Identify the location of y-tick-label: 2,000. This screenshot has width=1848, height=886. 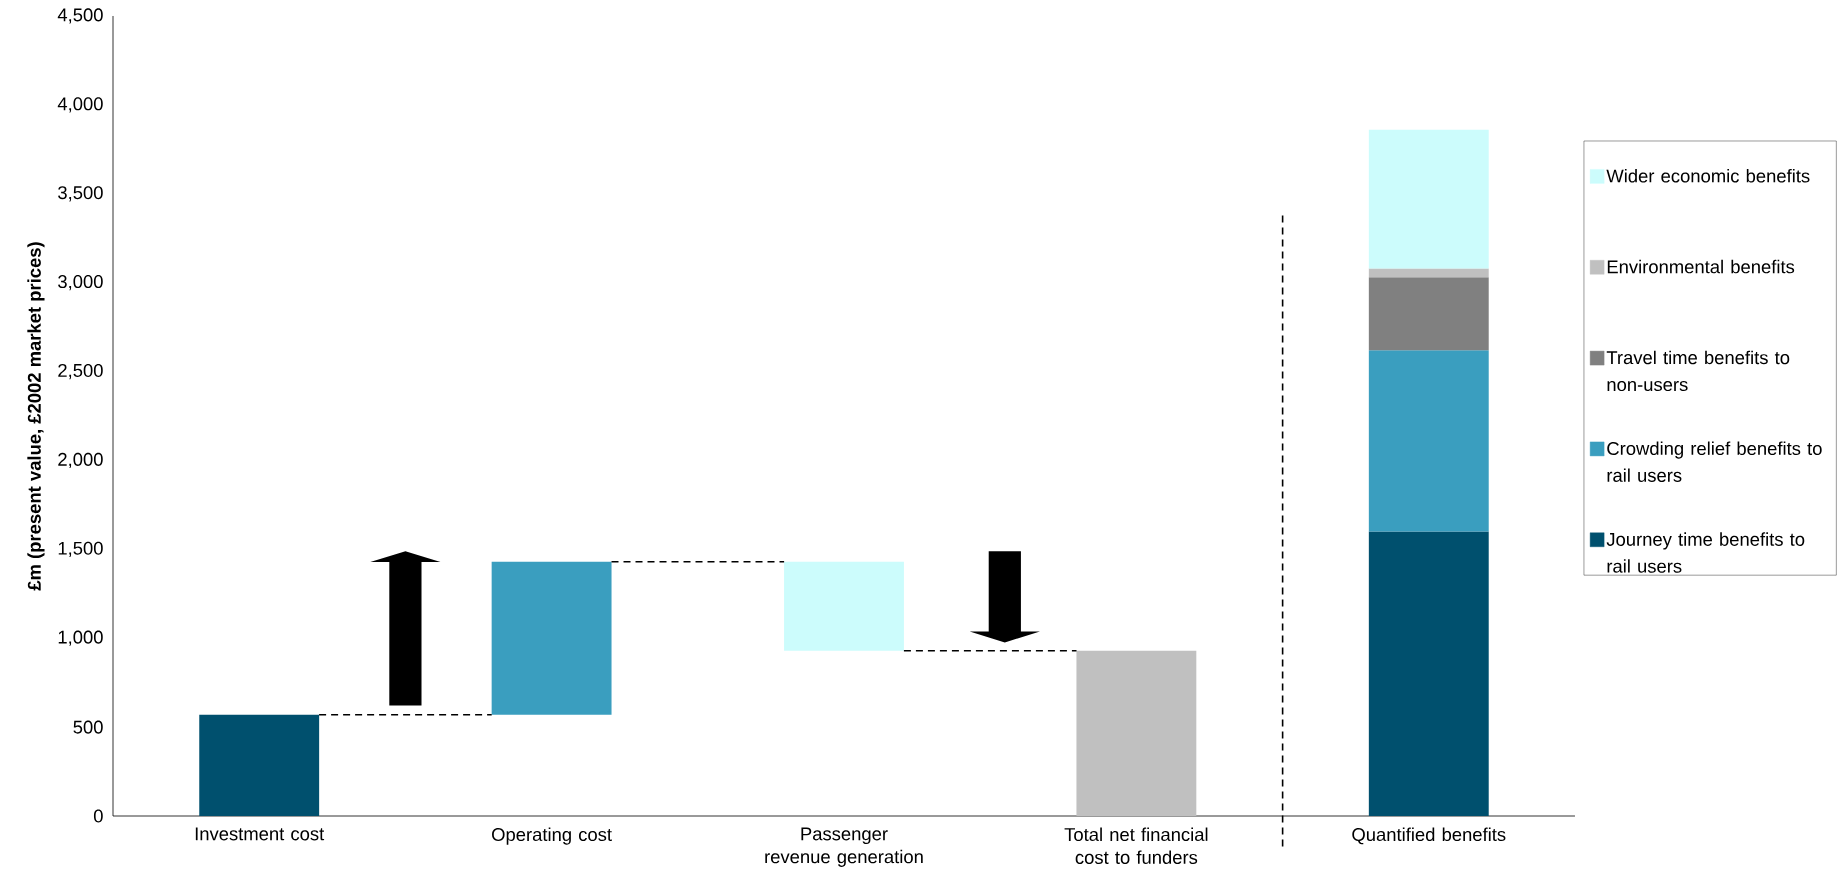
(80, 460).